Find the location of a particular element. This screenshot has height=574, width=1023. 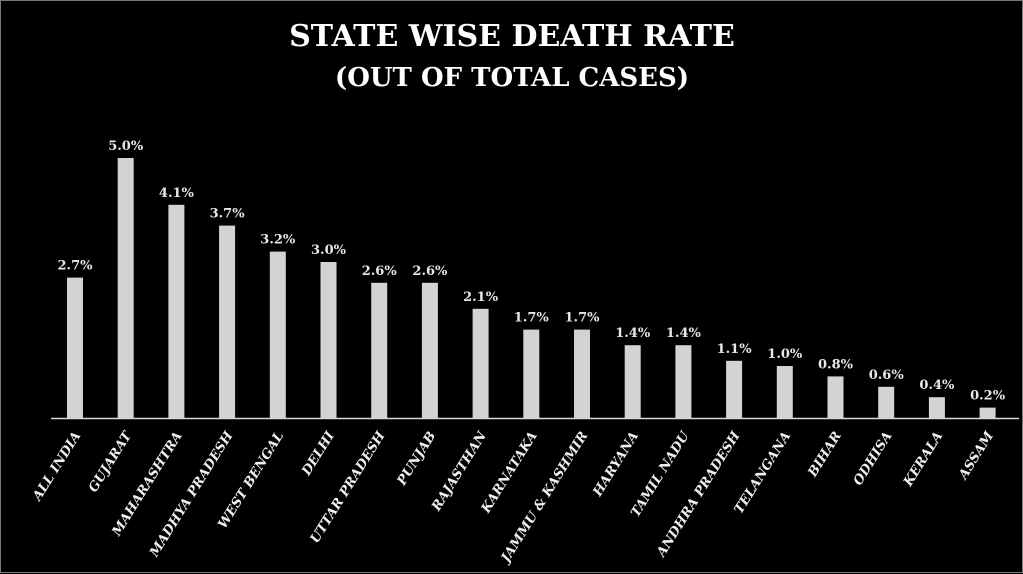

chart-subtitle: (OUT OF TOTAL CASES) is located at coordinates (512, 78).